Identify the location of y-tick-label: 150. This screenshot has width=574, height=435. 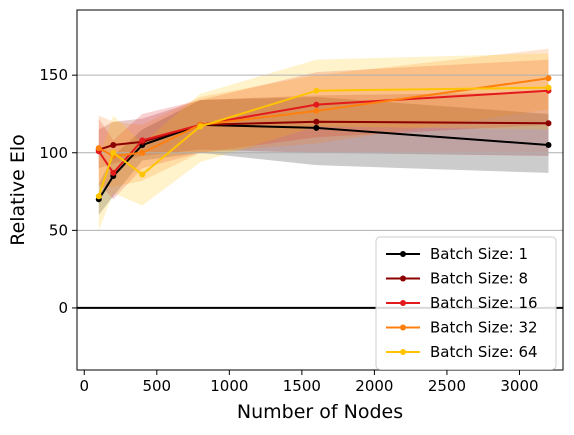
(53, 75).